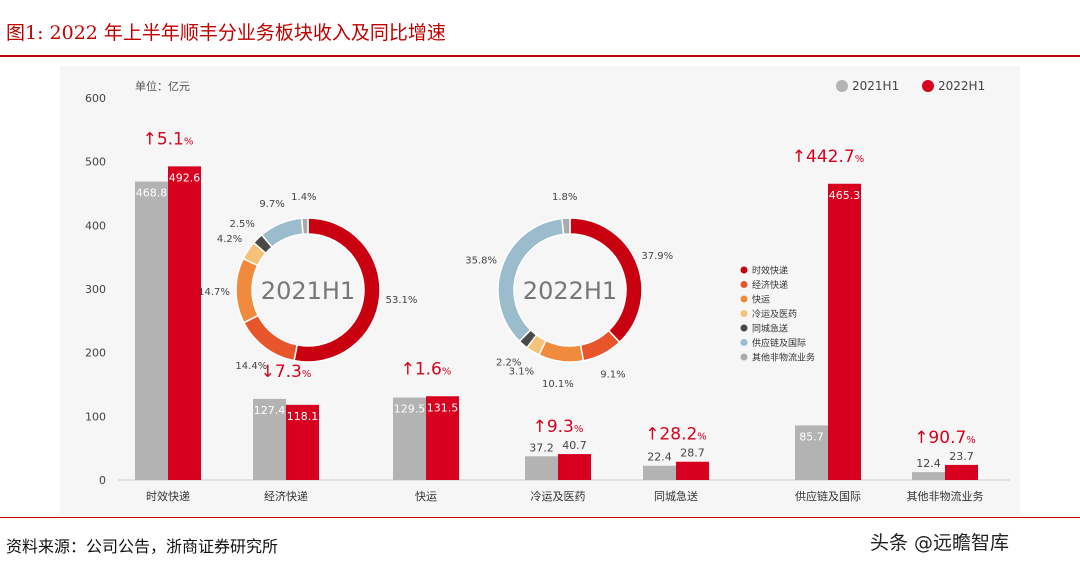  Describe the element at coordinates (402, 300) in the screenshot. I see `slice-label: 53.1%` at that location.